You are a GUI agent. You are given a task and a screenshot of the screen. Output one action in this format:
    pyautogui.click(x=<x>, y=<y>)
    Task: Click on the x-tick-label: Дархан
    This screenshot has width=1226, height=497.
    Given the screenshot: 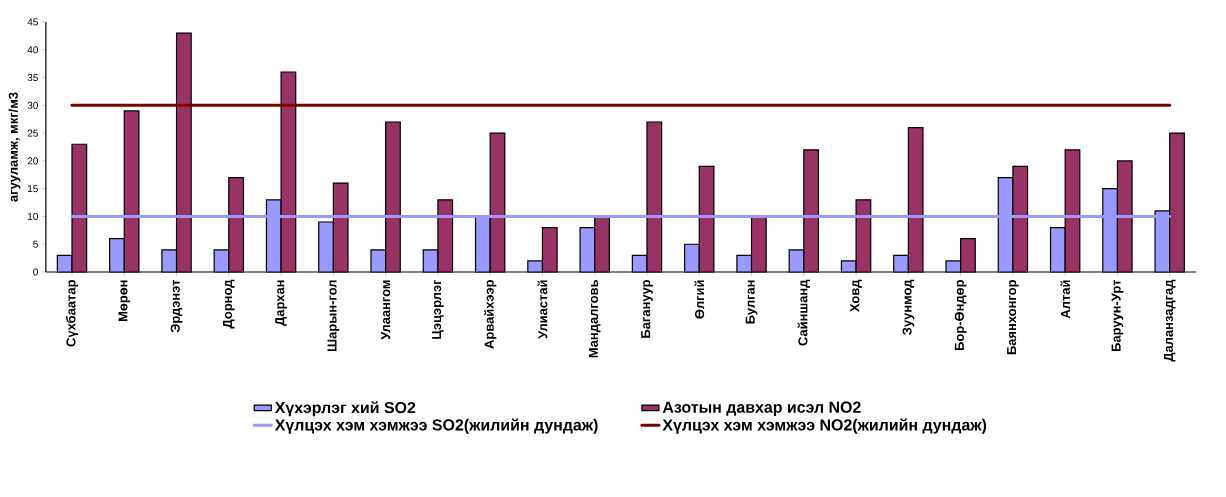 What is the action you would take?
    pyautogui.click(x=281, y=303)
    